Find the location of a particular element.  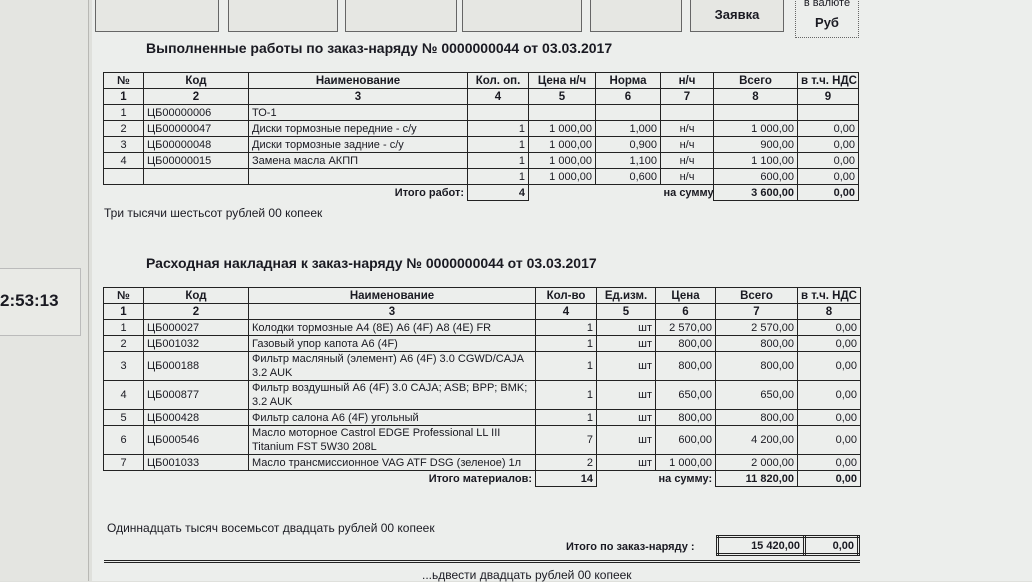

sum-total: 3 600,00 is located at coordinates (755, 192).